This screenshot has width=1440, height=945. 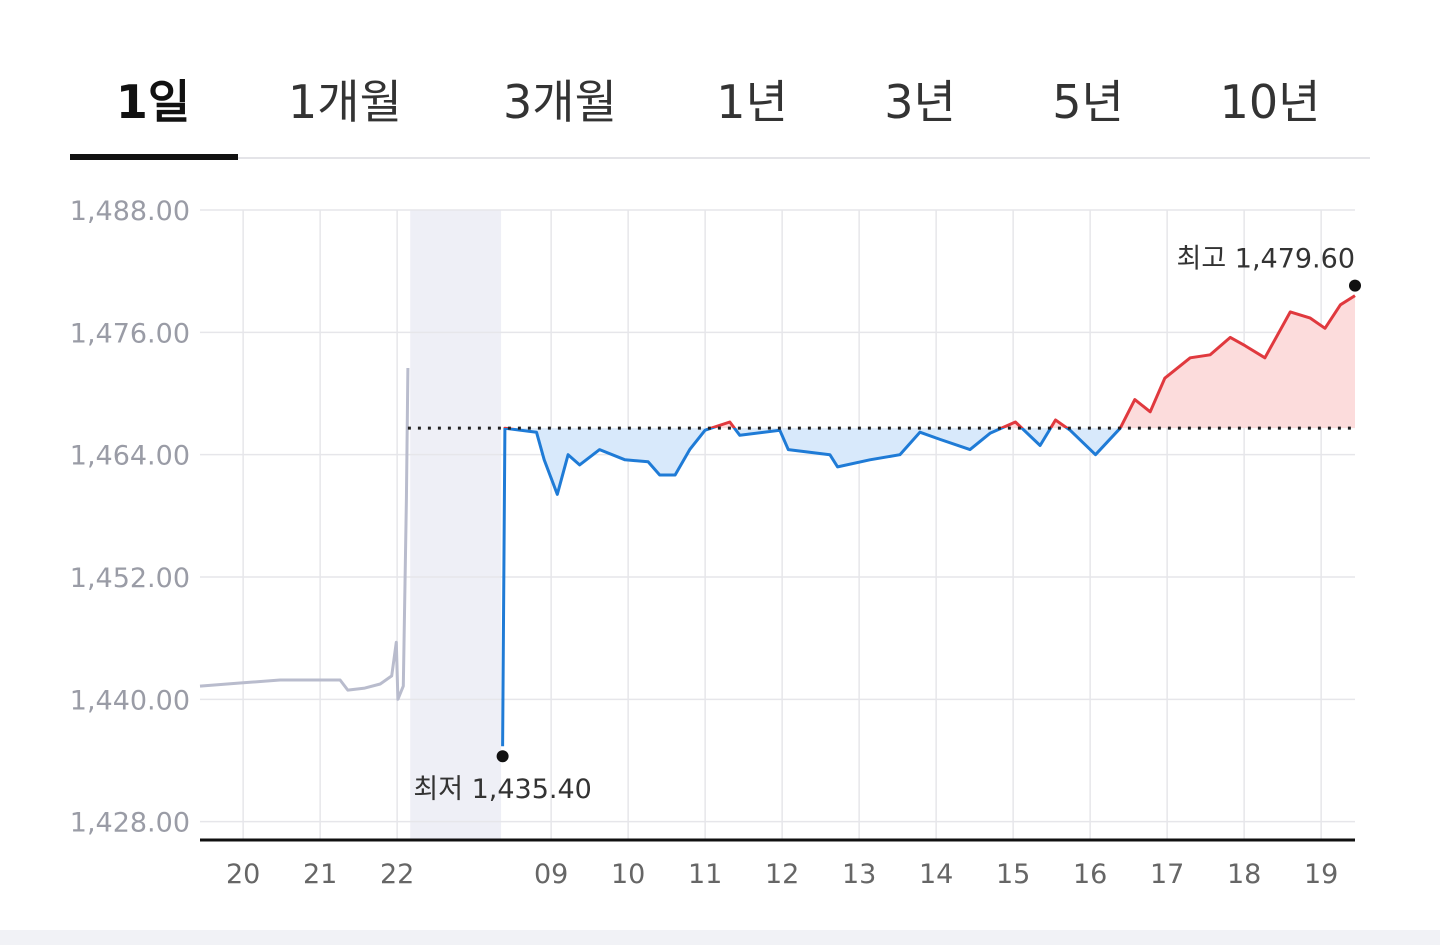 I want to click on tab: 10년, so click(x=1270, y=102).